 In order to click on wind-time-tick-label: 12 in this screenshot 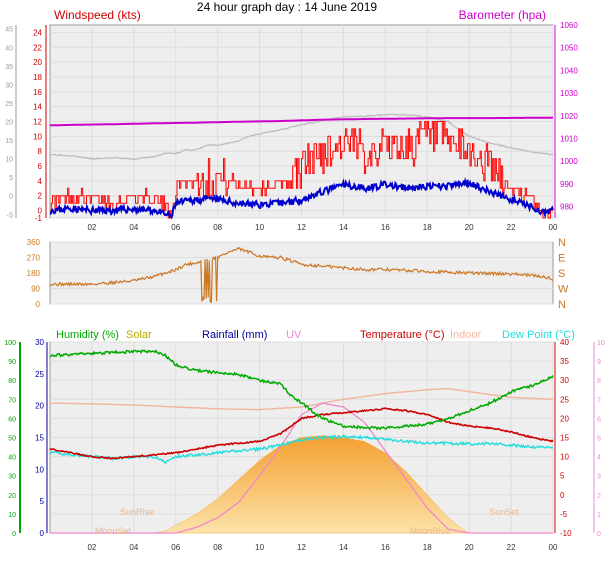, I will do `click(301, 227)`.